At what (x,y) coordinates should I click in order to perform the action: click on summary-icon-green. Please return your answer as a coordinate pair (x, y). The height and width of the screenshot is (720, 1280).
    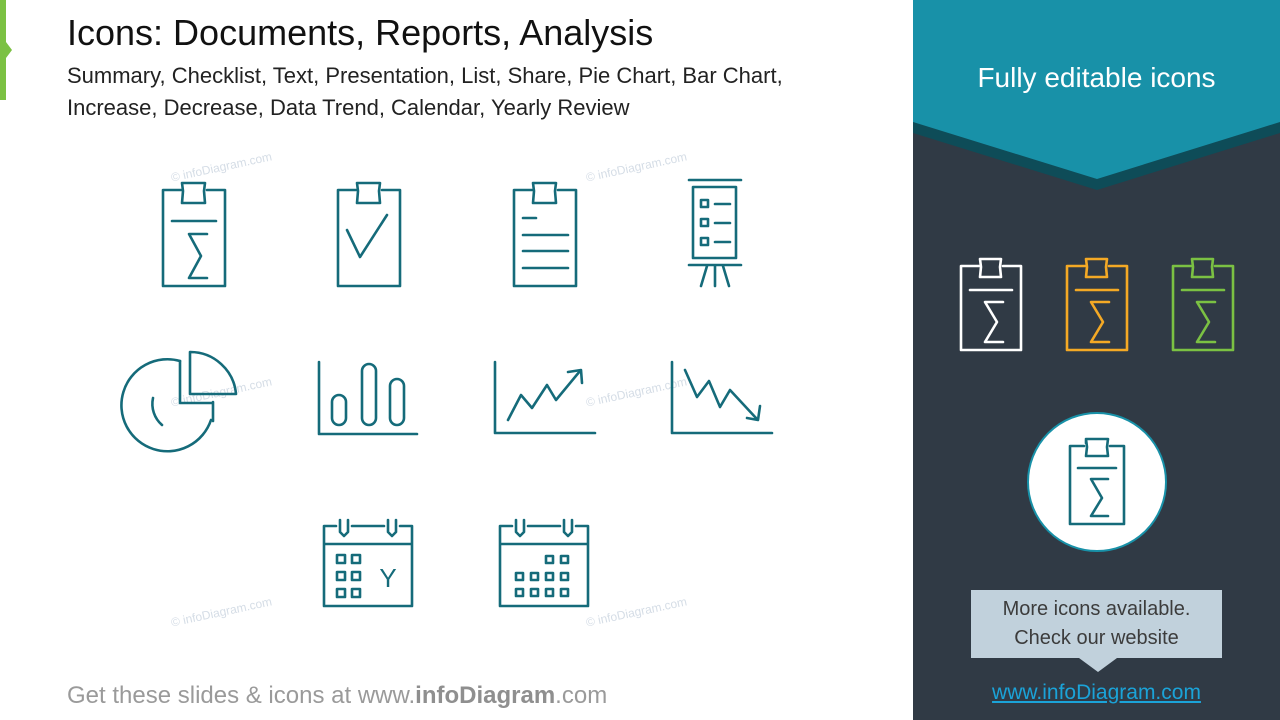
    Looking at the image, I should click on (1203, 304).